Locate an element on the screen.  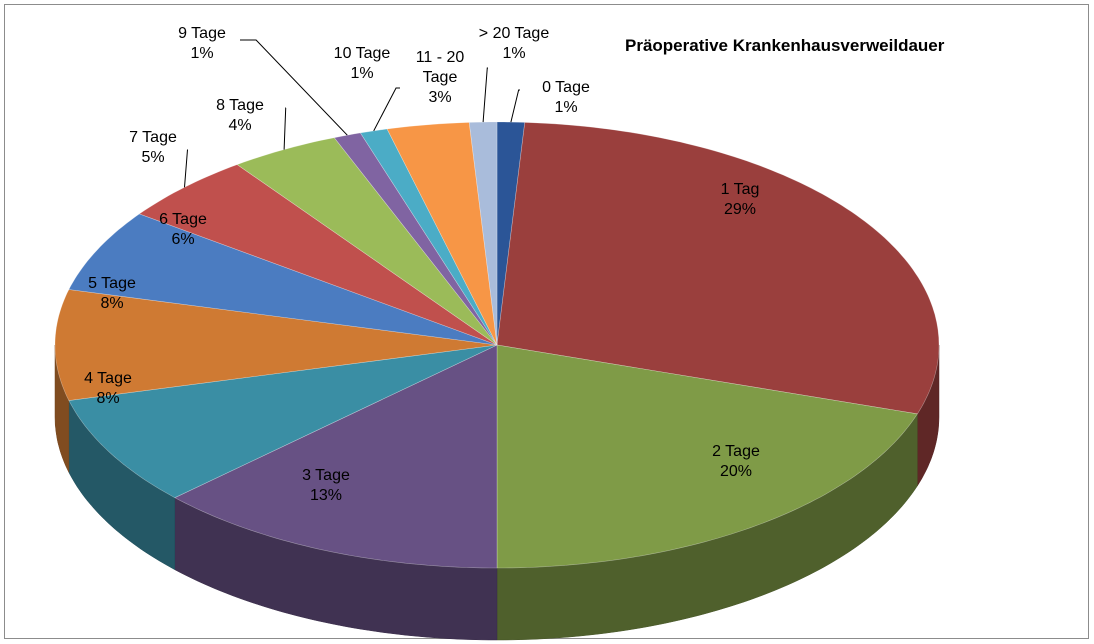
slice-value: 4% is located at coordinates (240, 125).